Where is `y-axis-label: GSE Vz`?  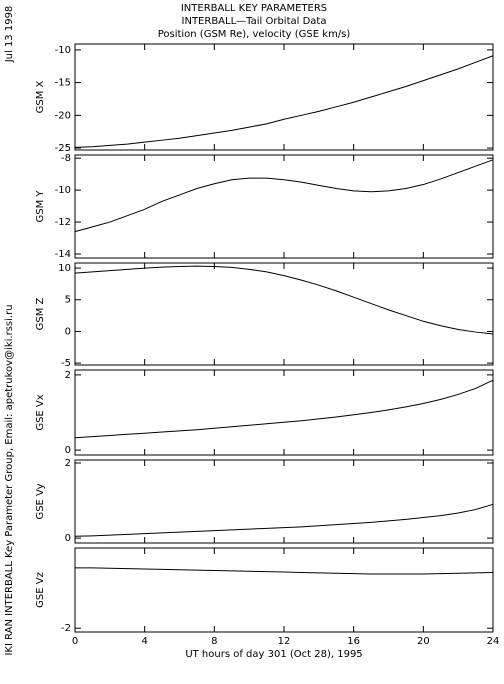
y-axis-label: GSE Vz is located at coordinates (40, 590).